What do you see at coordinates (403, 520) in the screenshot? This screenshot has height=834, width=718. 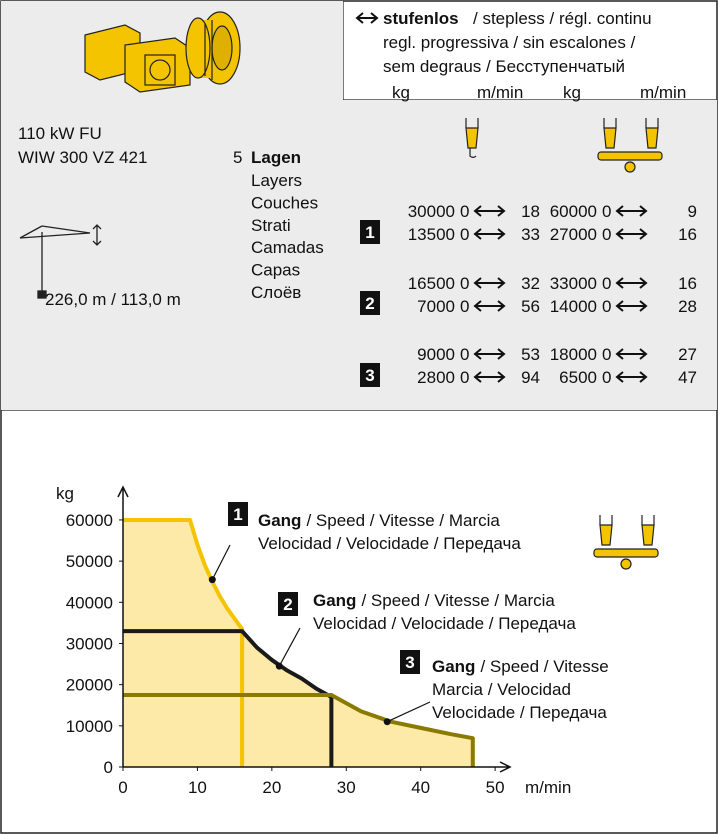 I see `annotation-text: / Speed / Vitesse / Marcia` at bounding box center [403, 520].